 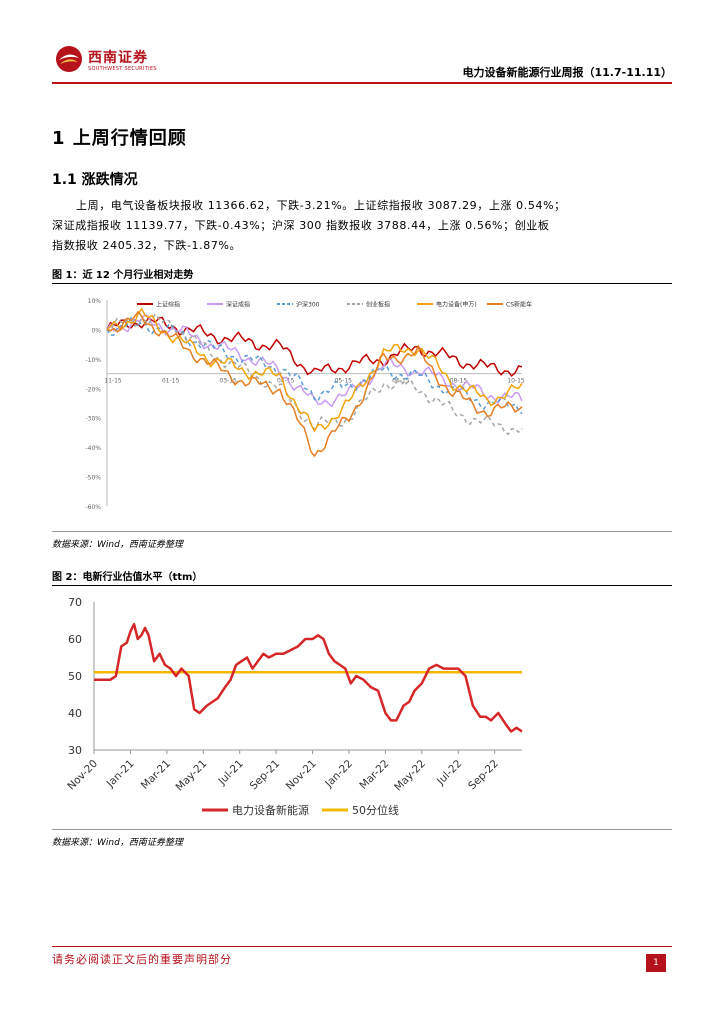 I want to click on figure1-source: 数据来源：Wind，西南证券整理, so click(x=117, y=545).